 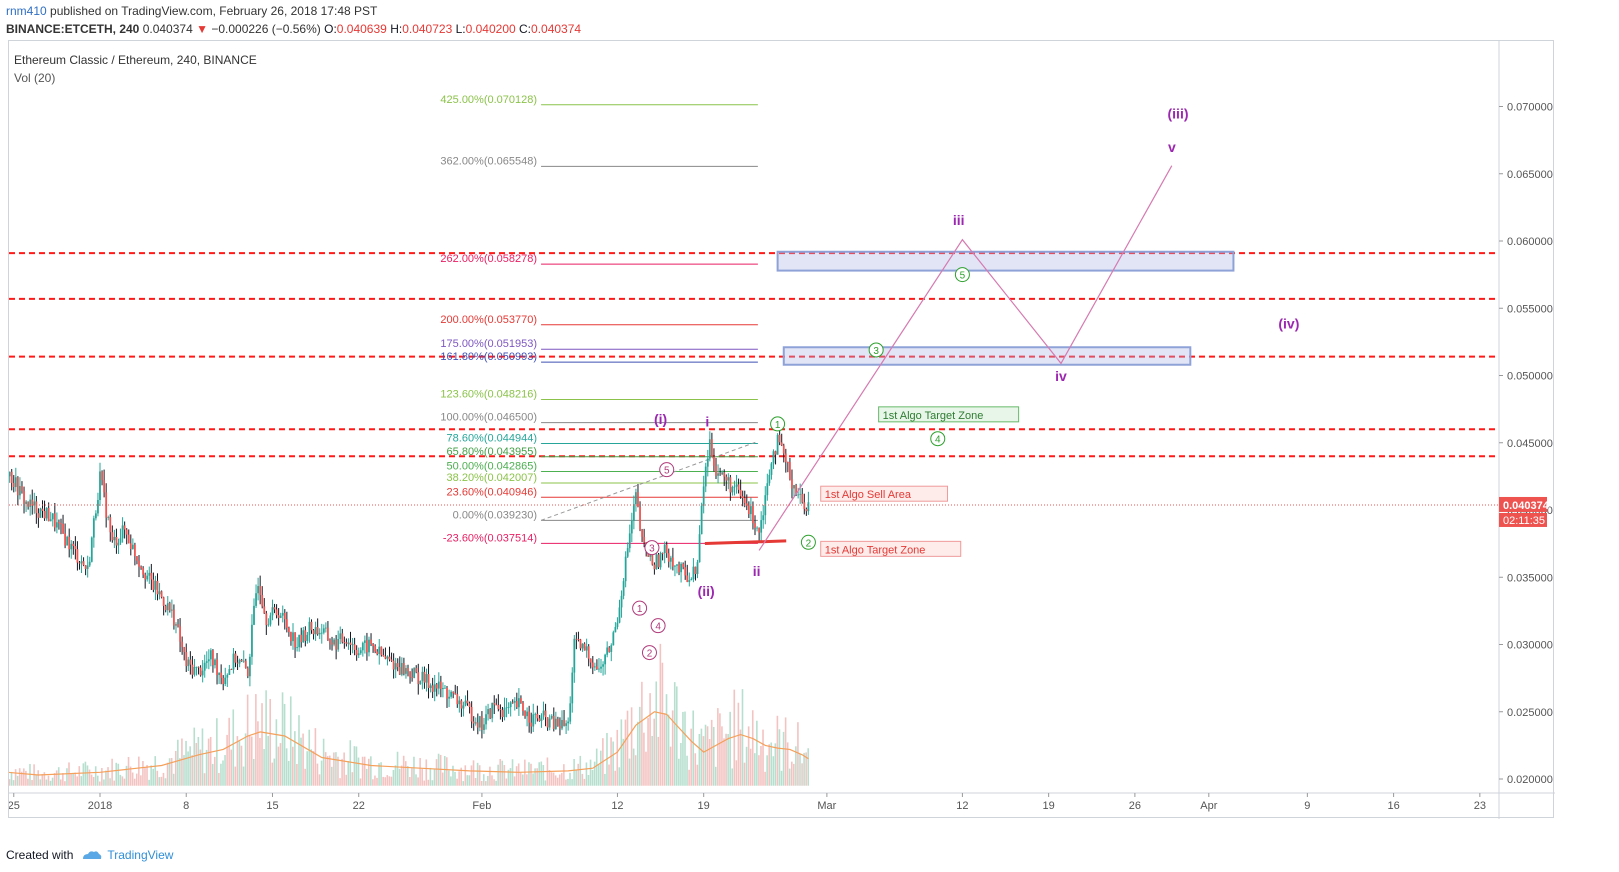 What do you see at coordinates (26, 11) in the screenshot?
I see `author-link: rnm410` at bounding box center [26, 11].